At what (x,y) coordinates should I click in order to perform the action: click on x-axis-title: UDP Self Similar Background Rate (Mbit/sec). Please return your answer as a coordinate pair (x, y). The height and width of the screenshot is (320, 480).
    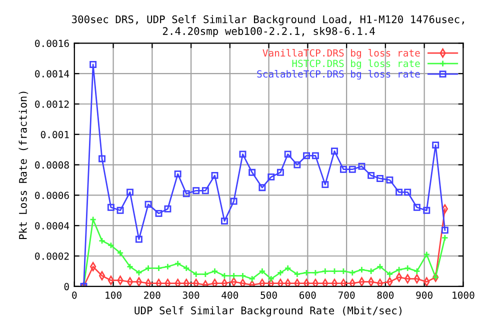
    Looking at the image, I should click on (268, 311).